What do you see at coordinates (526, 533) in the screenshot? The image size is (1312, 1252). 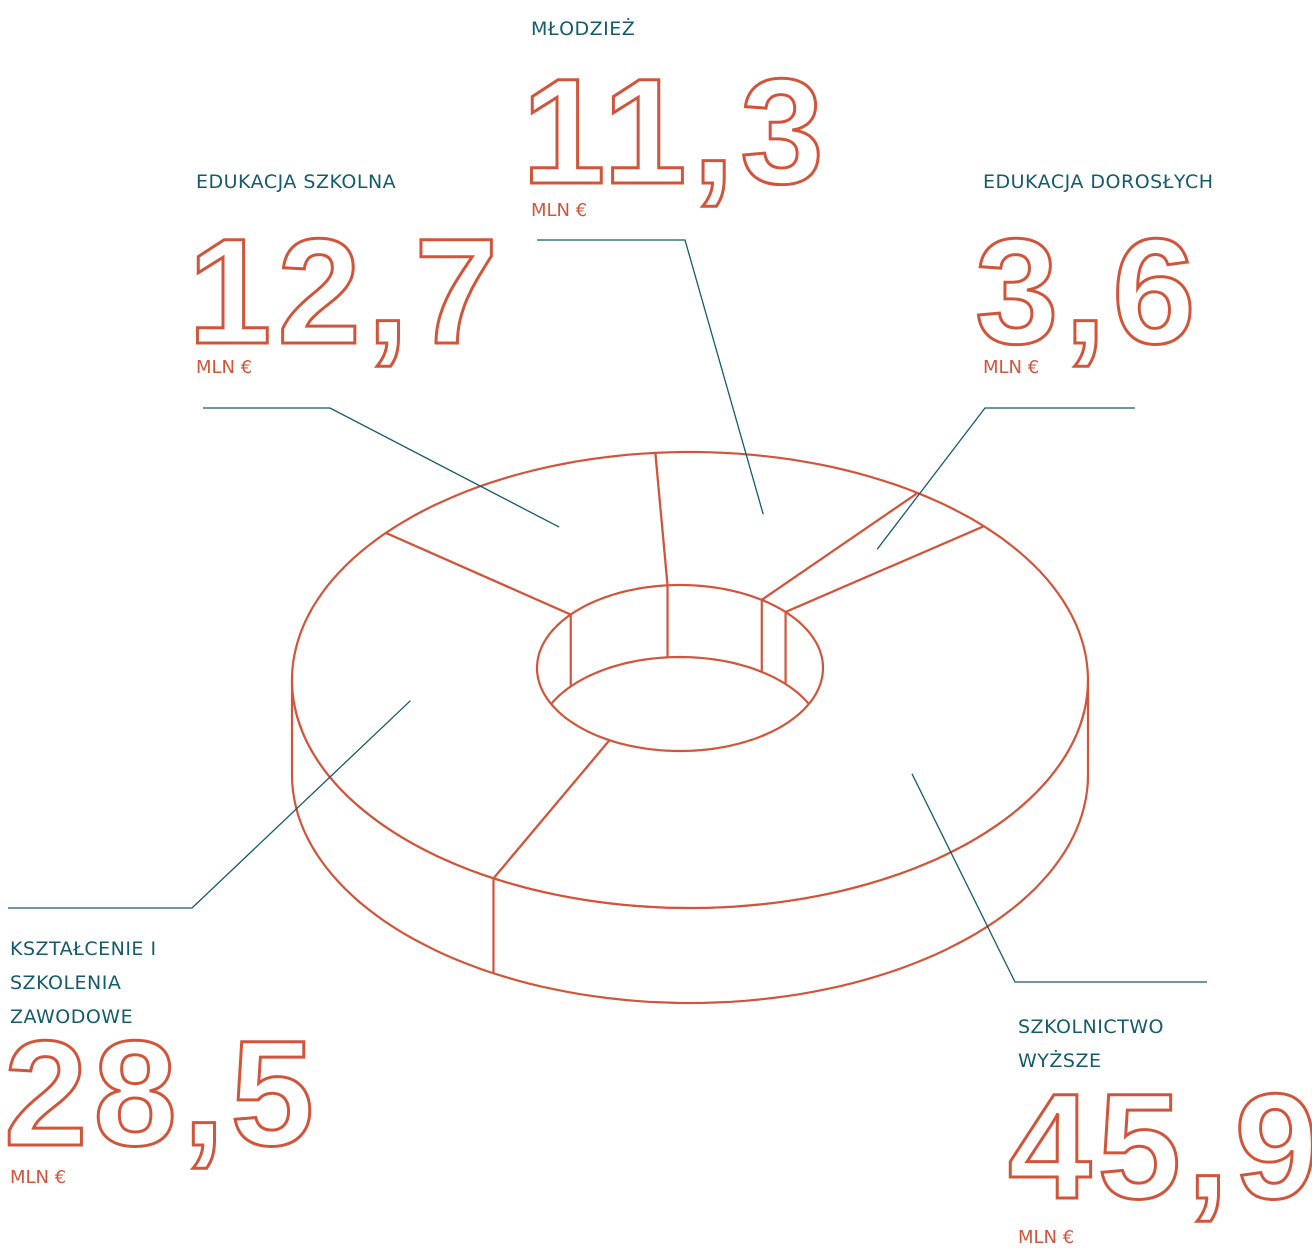 I see `slice` at bounding box center [526, 533].